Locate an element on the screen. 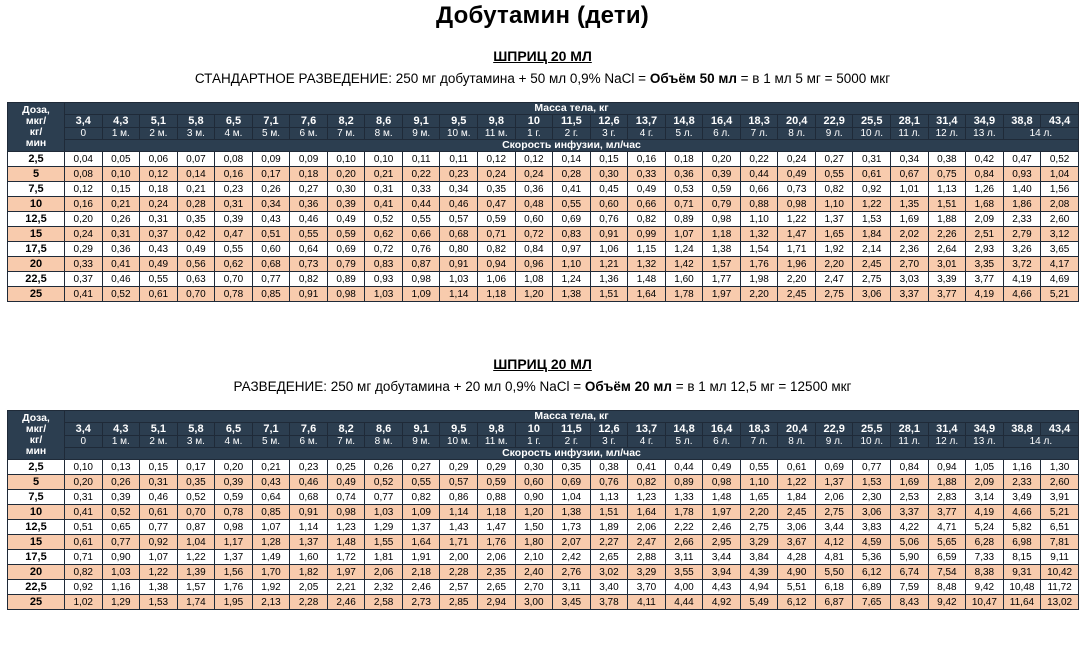  rate-cell: 1,88 is located at coordinates (947, 219).